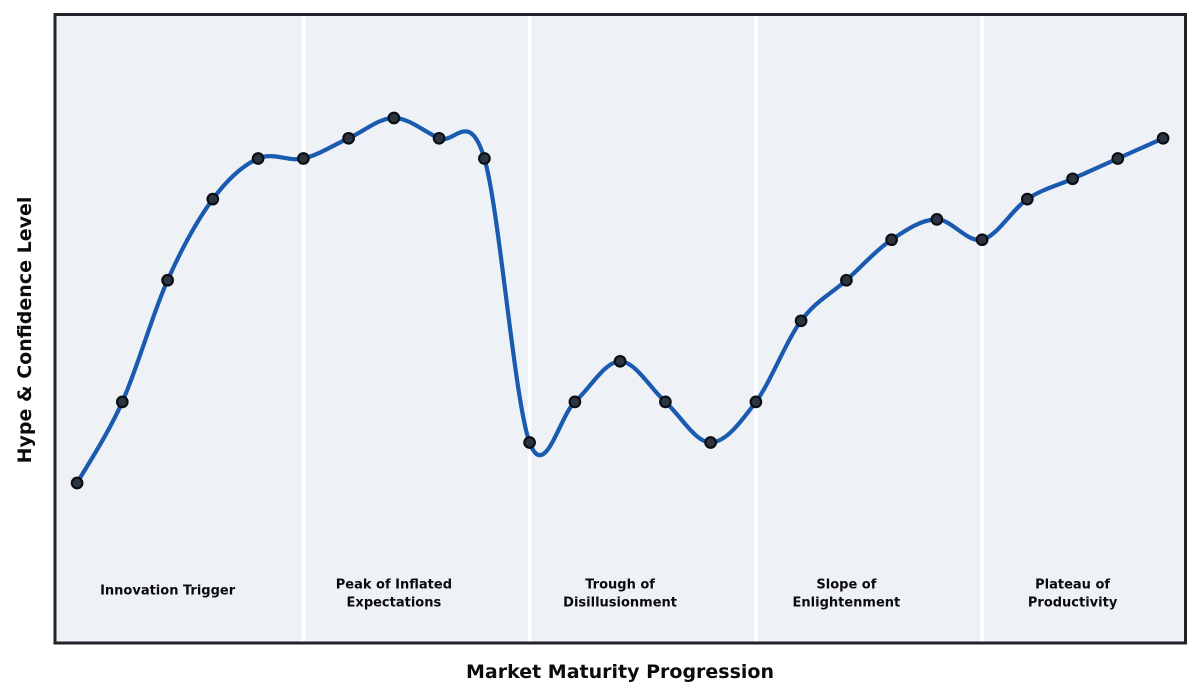 Image resolution: width=1200 pixels, height=700 pixels. Describe the element at coordinates (846, 585) in the screenshot. I see `phase-label: Slope of` at that location.